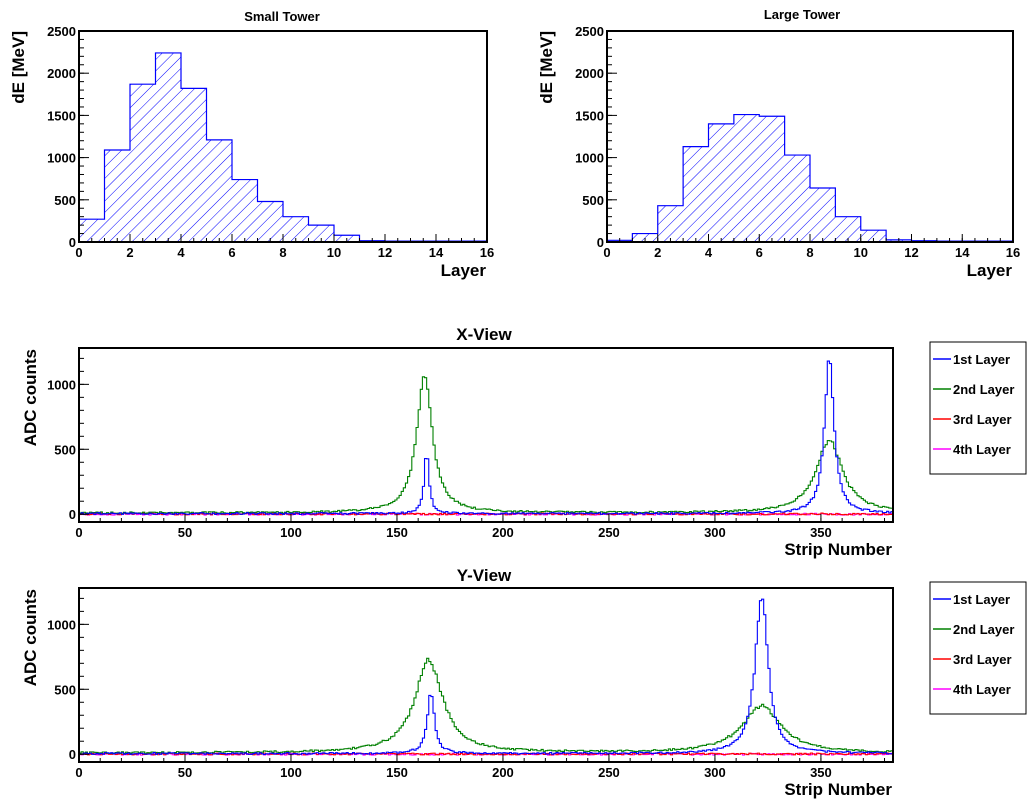 The width and height of the screenshot is (1031, 799). I want to click on legend-label: 4th Layer, so click(982, 689).